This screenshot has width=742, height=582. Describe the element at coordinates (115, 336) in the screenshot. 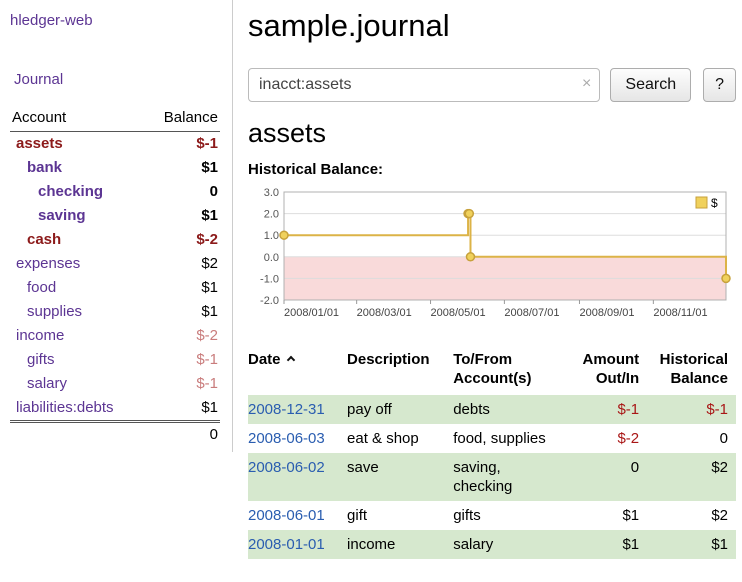

I see `account-row: income $-2` at that location.